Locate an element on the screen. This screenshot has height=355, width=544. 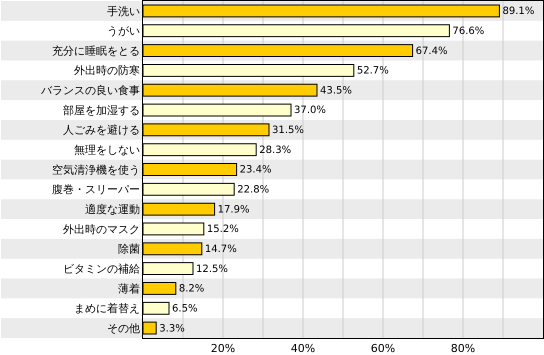
y-tick-label: 無理をしない is located at coordinates (107, 150).